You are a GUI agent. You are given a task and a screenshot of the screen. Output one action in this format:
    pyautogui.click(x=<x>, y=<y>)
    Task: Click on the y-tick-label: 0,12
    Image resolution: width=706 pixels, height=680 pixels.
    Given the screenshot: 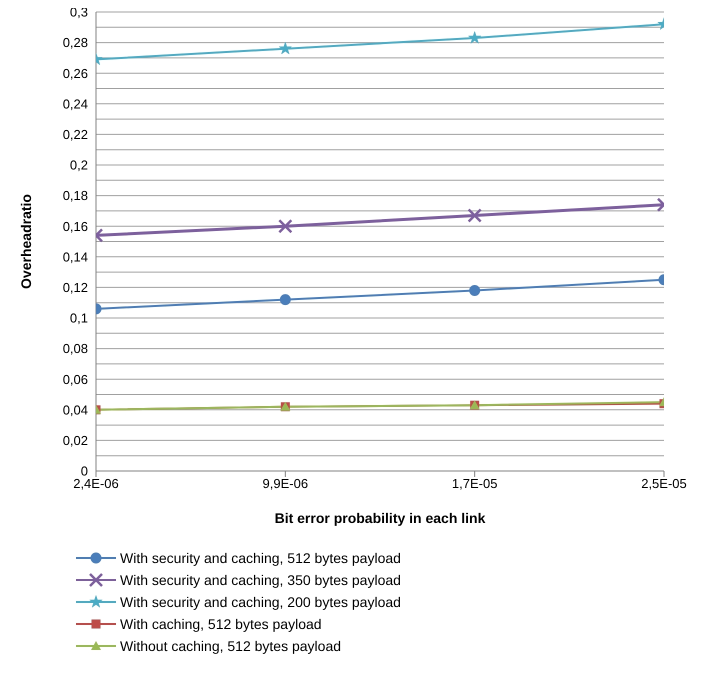 What is the action you would take?
    pyautogui.click(x=75, y=288)
    